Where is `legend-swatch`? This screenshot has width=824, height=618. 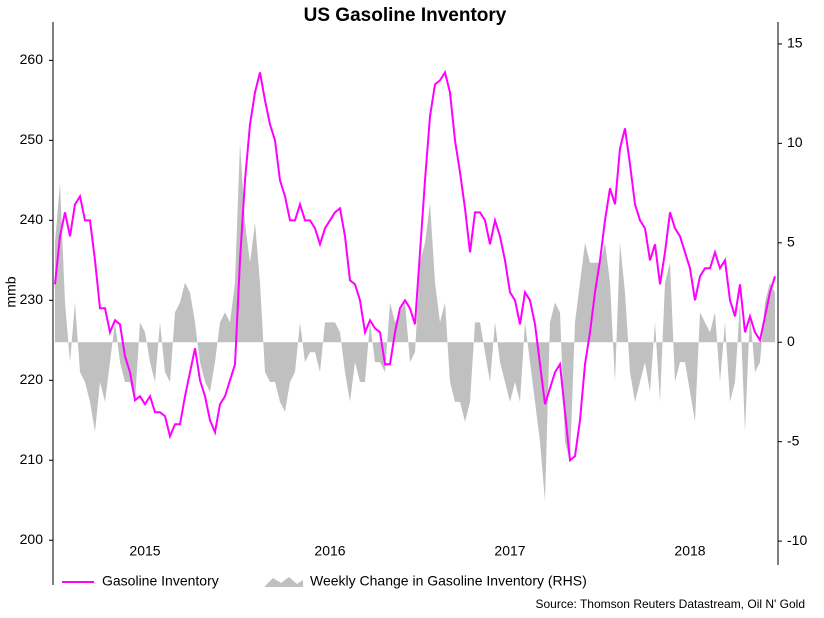
legend-swatch is located at coordinates (284, 582).